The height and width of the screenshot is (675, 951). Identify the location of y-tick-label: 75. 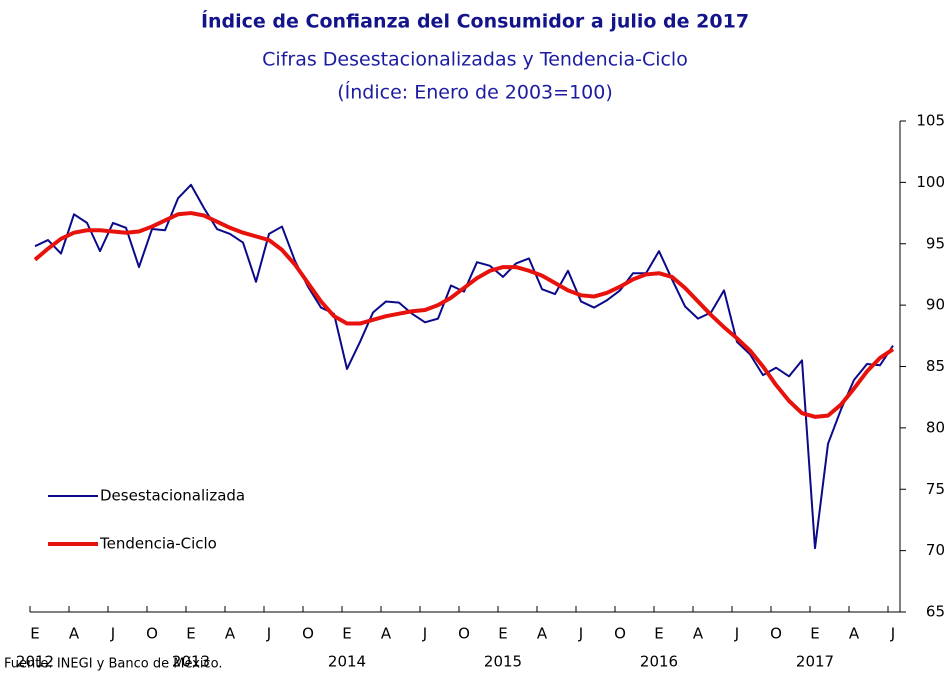
(935, 489).